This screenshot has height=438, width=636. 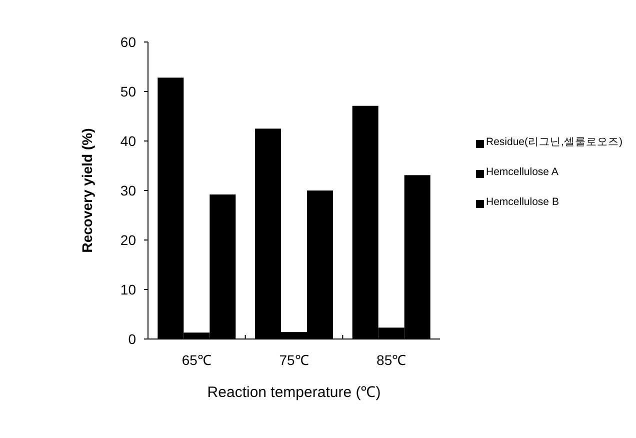 I want to click on y-tick-label: 20, so click(x=128, y=240).